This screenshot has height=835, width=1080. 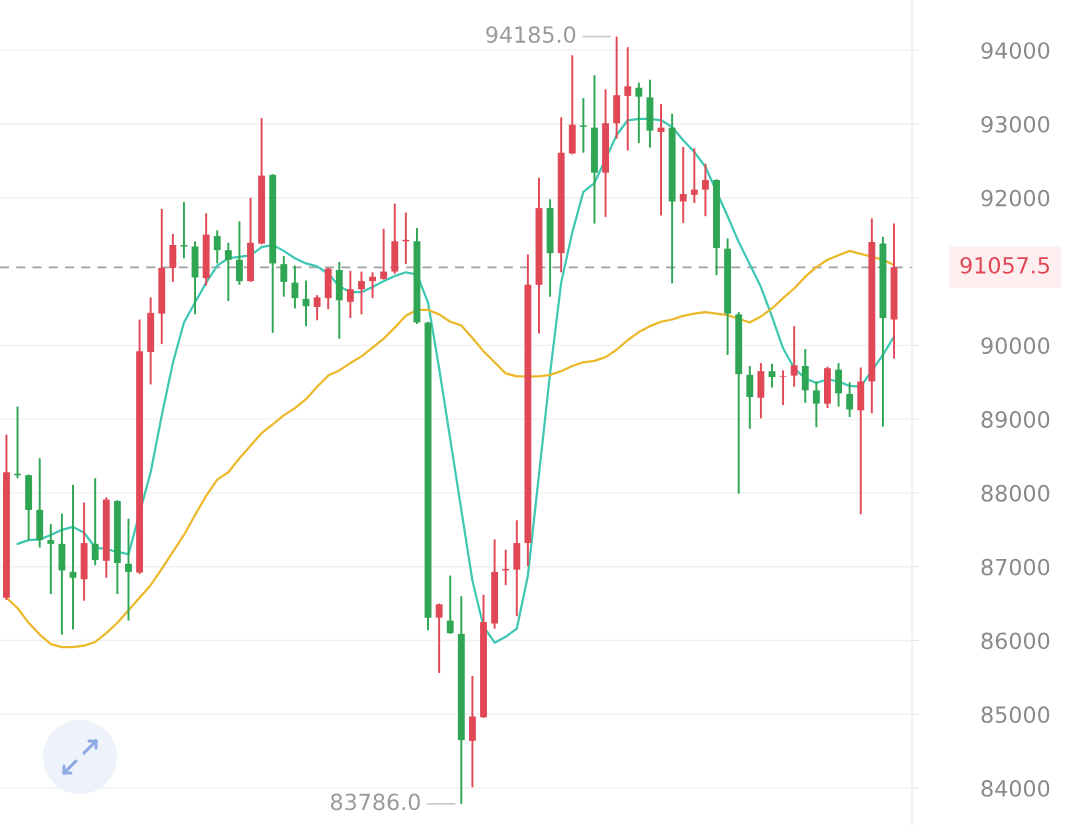 What do you see at coordinates (1015, 346) in the screenshot?
I see `y-tick-label: 90000` at bounding box center [1015, 346].